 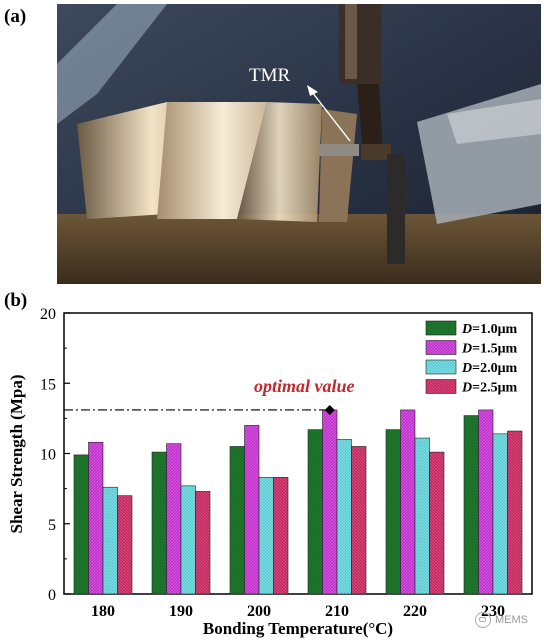 I want to click on legend-entry: D=2.5μm, so click(x=489, y=388).